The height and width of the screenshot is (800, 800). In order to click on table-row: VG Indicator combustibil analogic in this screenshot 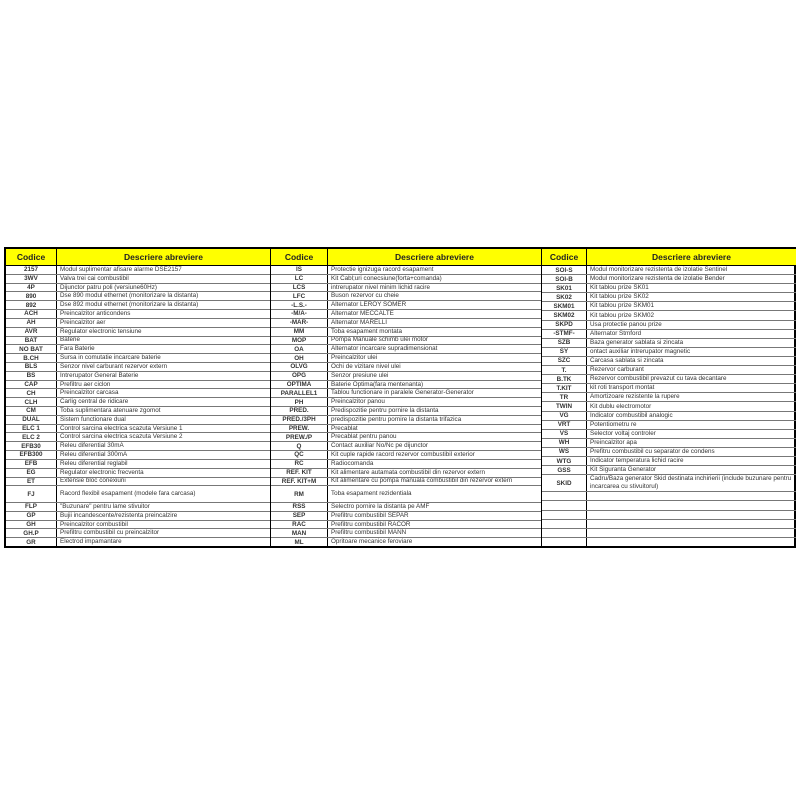, I will do `click(669, 416)`.